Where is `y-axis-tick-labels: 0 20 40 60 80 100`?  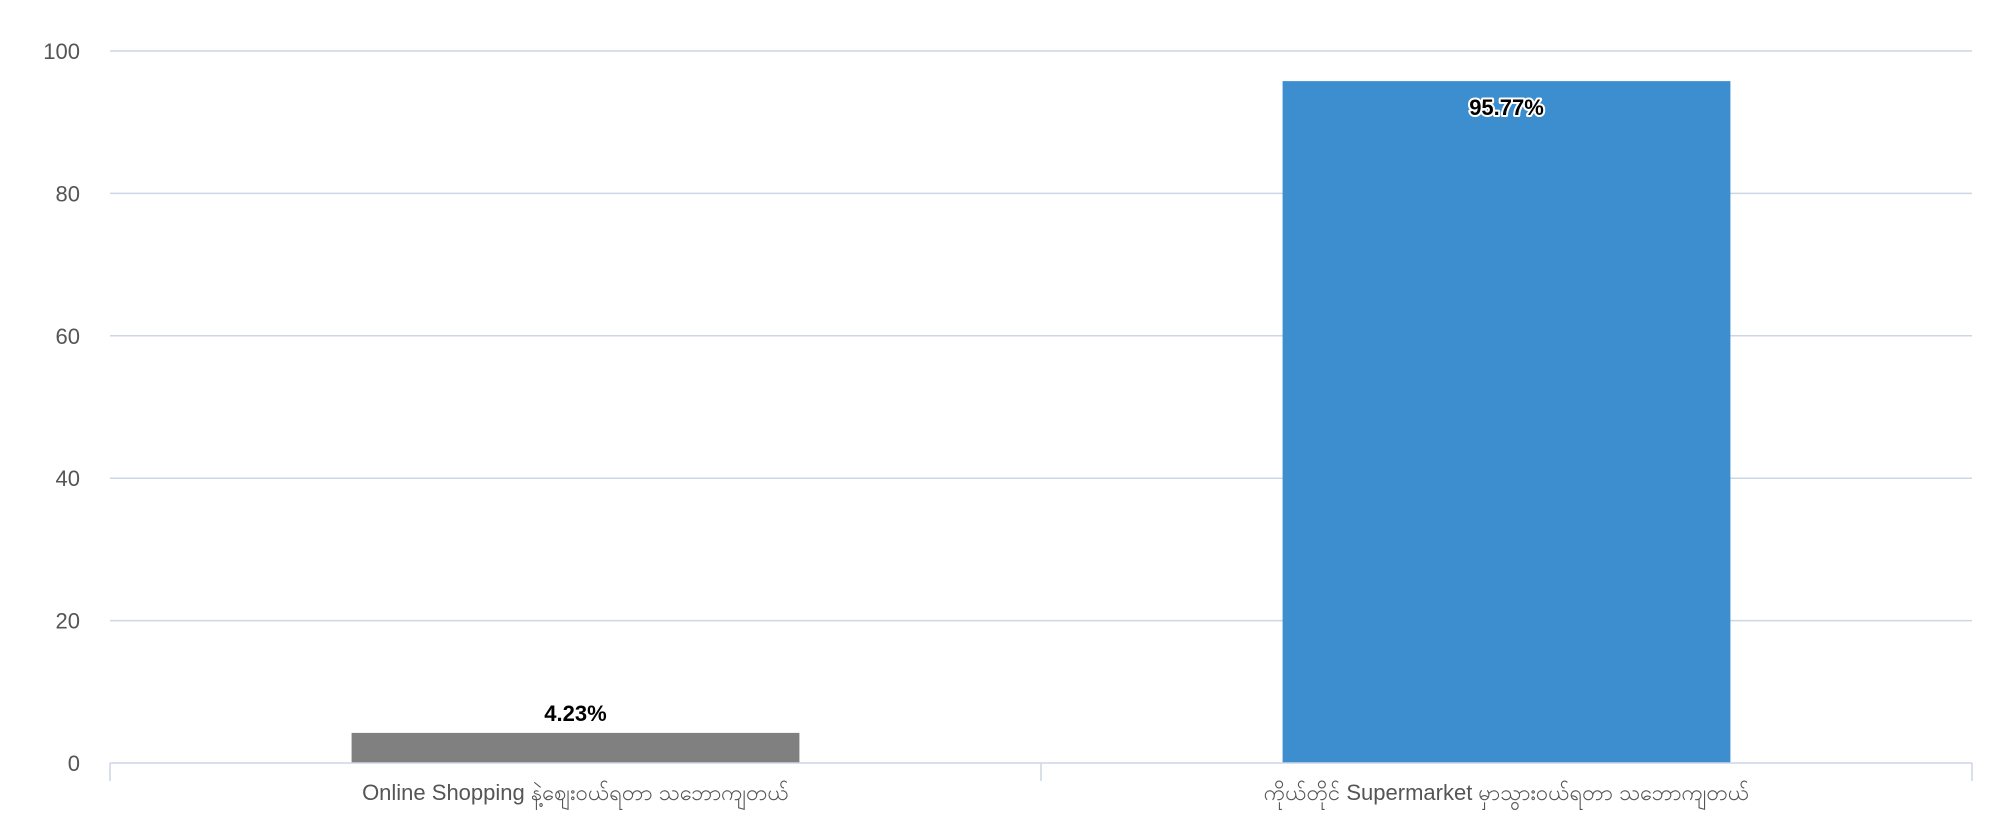
y-axis-tick-labels: 0 20 40 60 80 100 is located at coordinates (61, 407).